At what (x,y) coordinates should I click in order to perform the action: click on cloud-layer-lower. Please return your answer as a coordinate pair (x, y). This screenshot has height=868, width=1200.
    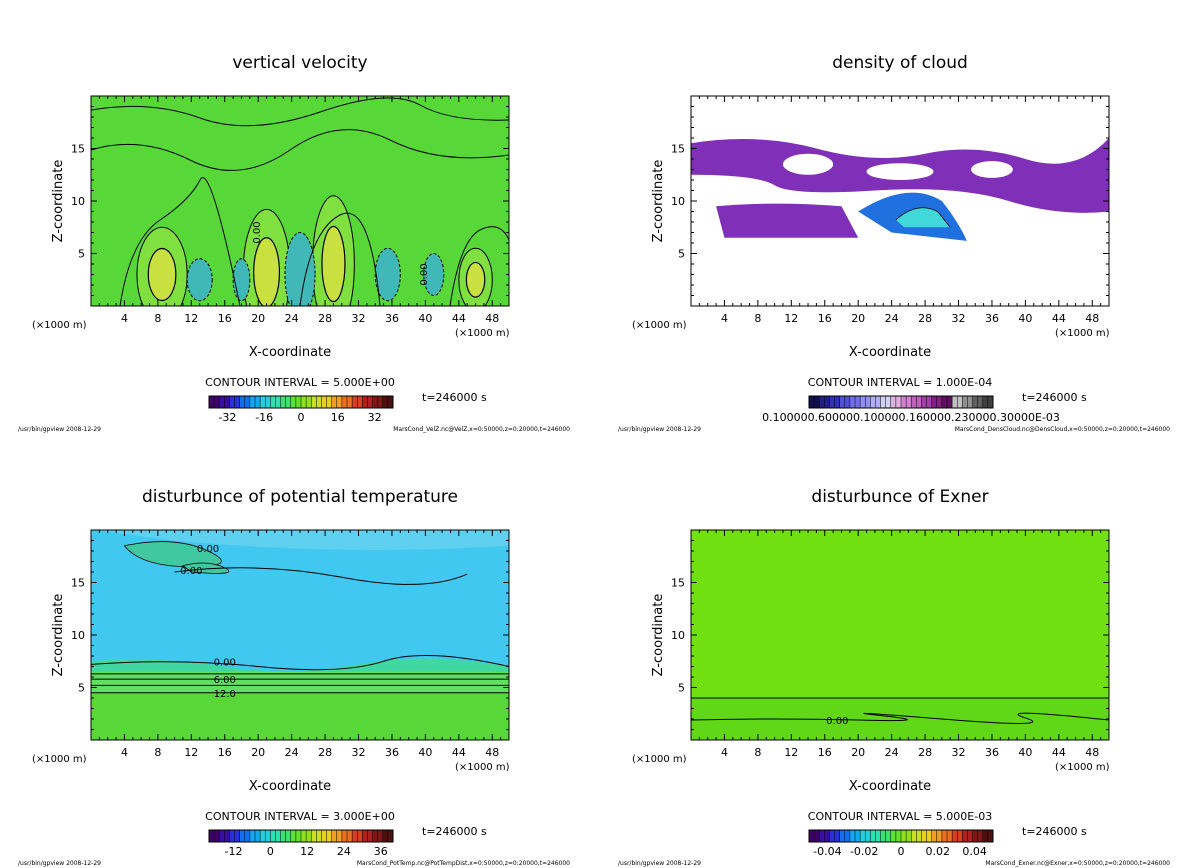
    Looking at the image, I should click on (787, 220).